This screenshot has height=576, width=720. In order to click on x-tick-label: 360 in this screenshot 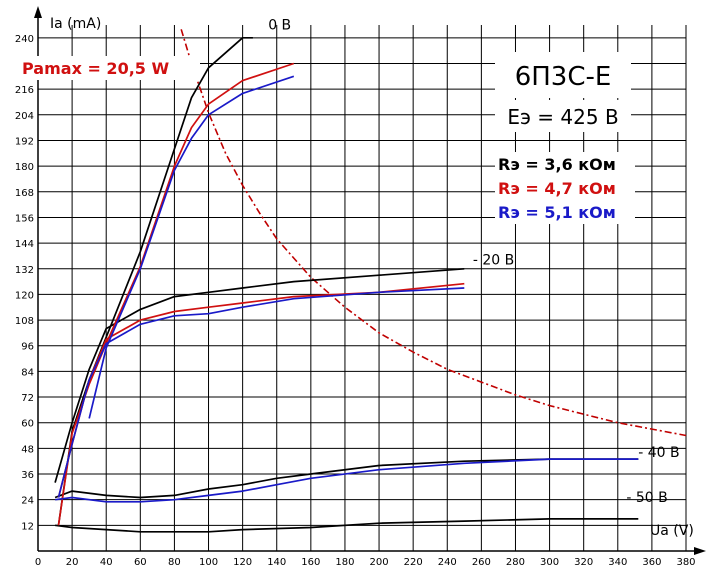, I will do `click(651, 562)`.